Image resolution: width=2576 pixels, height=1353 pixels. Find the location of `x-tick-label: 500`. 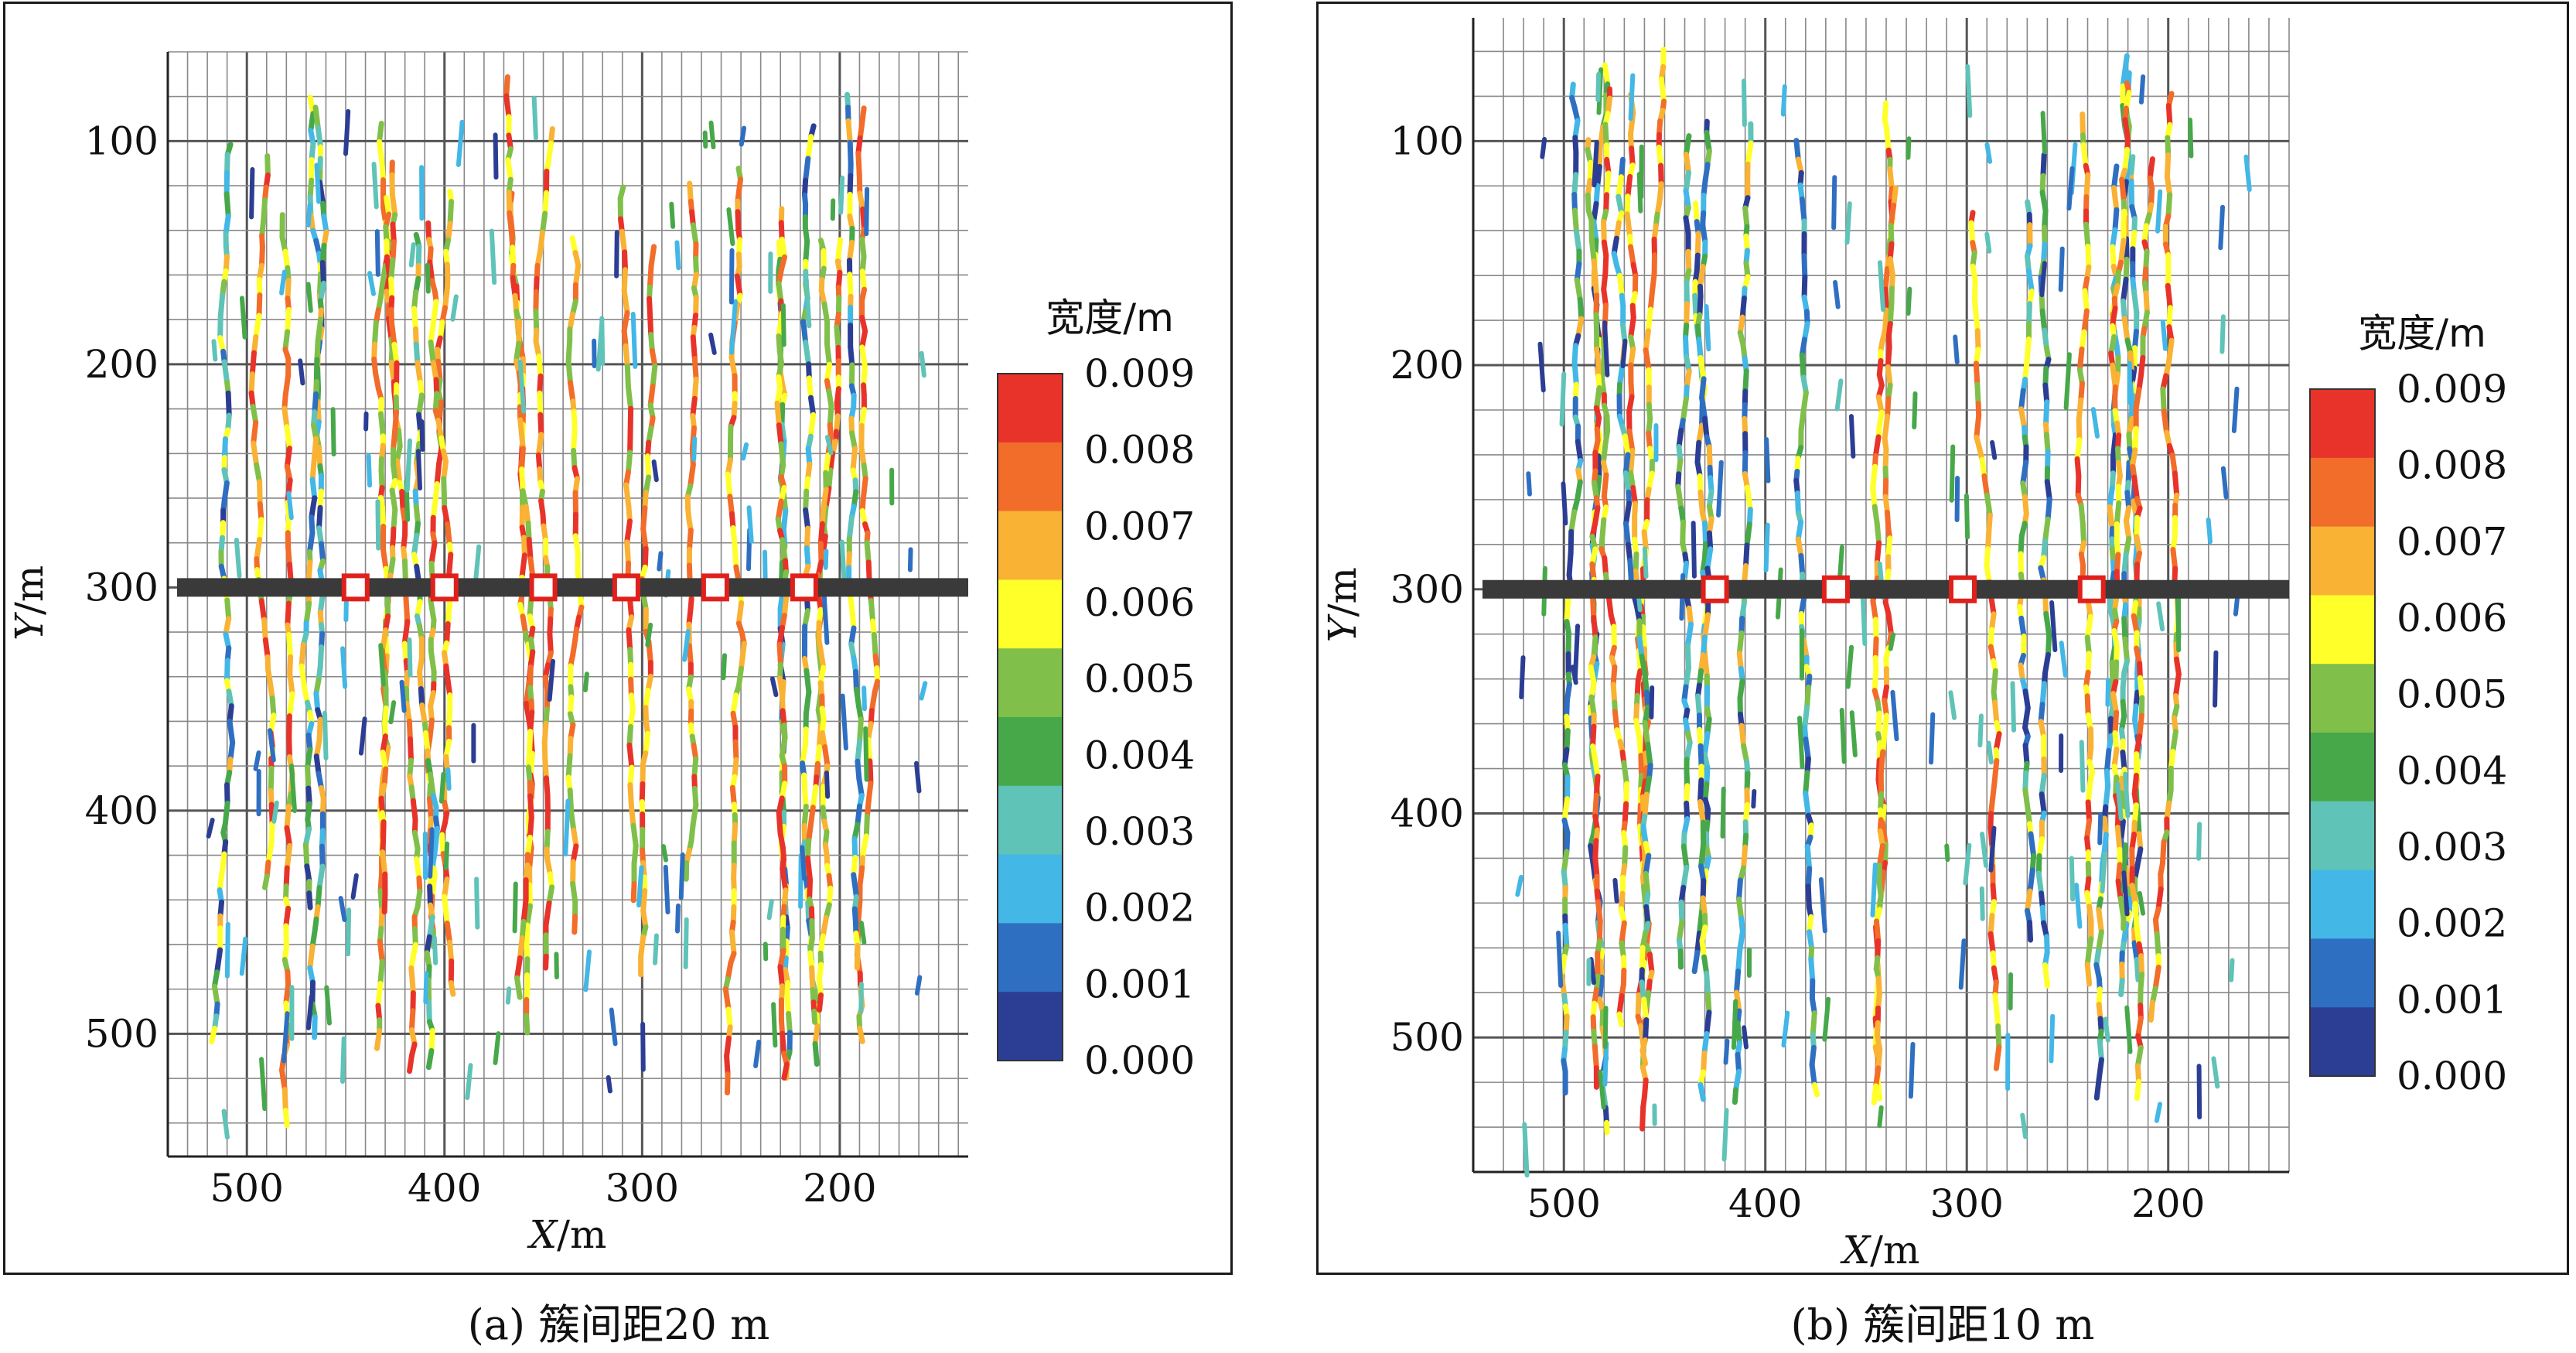

x-tick-label: 500 is located at coordinates (1564, 1203).